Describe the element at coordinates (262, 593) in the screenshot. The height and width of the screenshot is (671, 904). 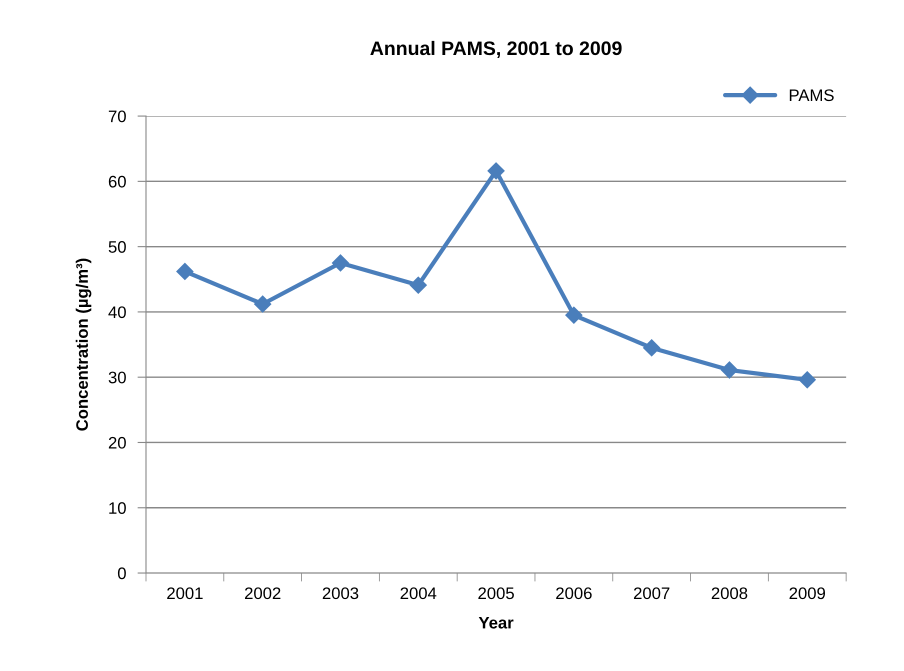
I see `x-tick-label: 2002` at that location.